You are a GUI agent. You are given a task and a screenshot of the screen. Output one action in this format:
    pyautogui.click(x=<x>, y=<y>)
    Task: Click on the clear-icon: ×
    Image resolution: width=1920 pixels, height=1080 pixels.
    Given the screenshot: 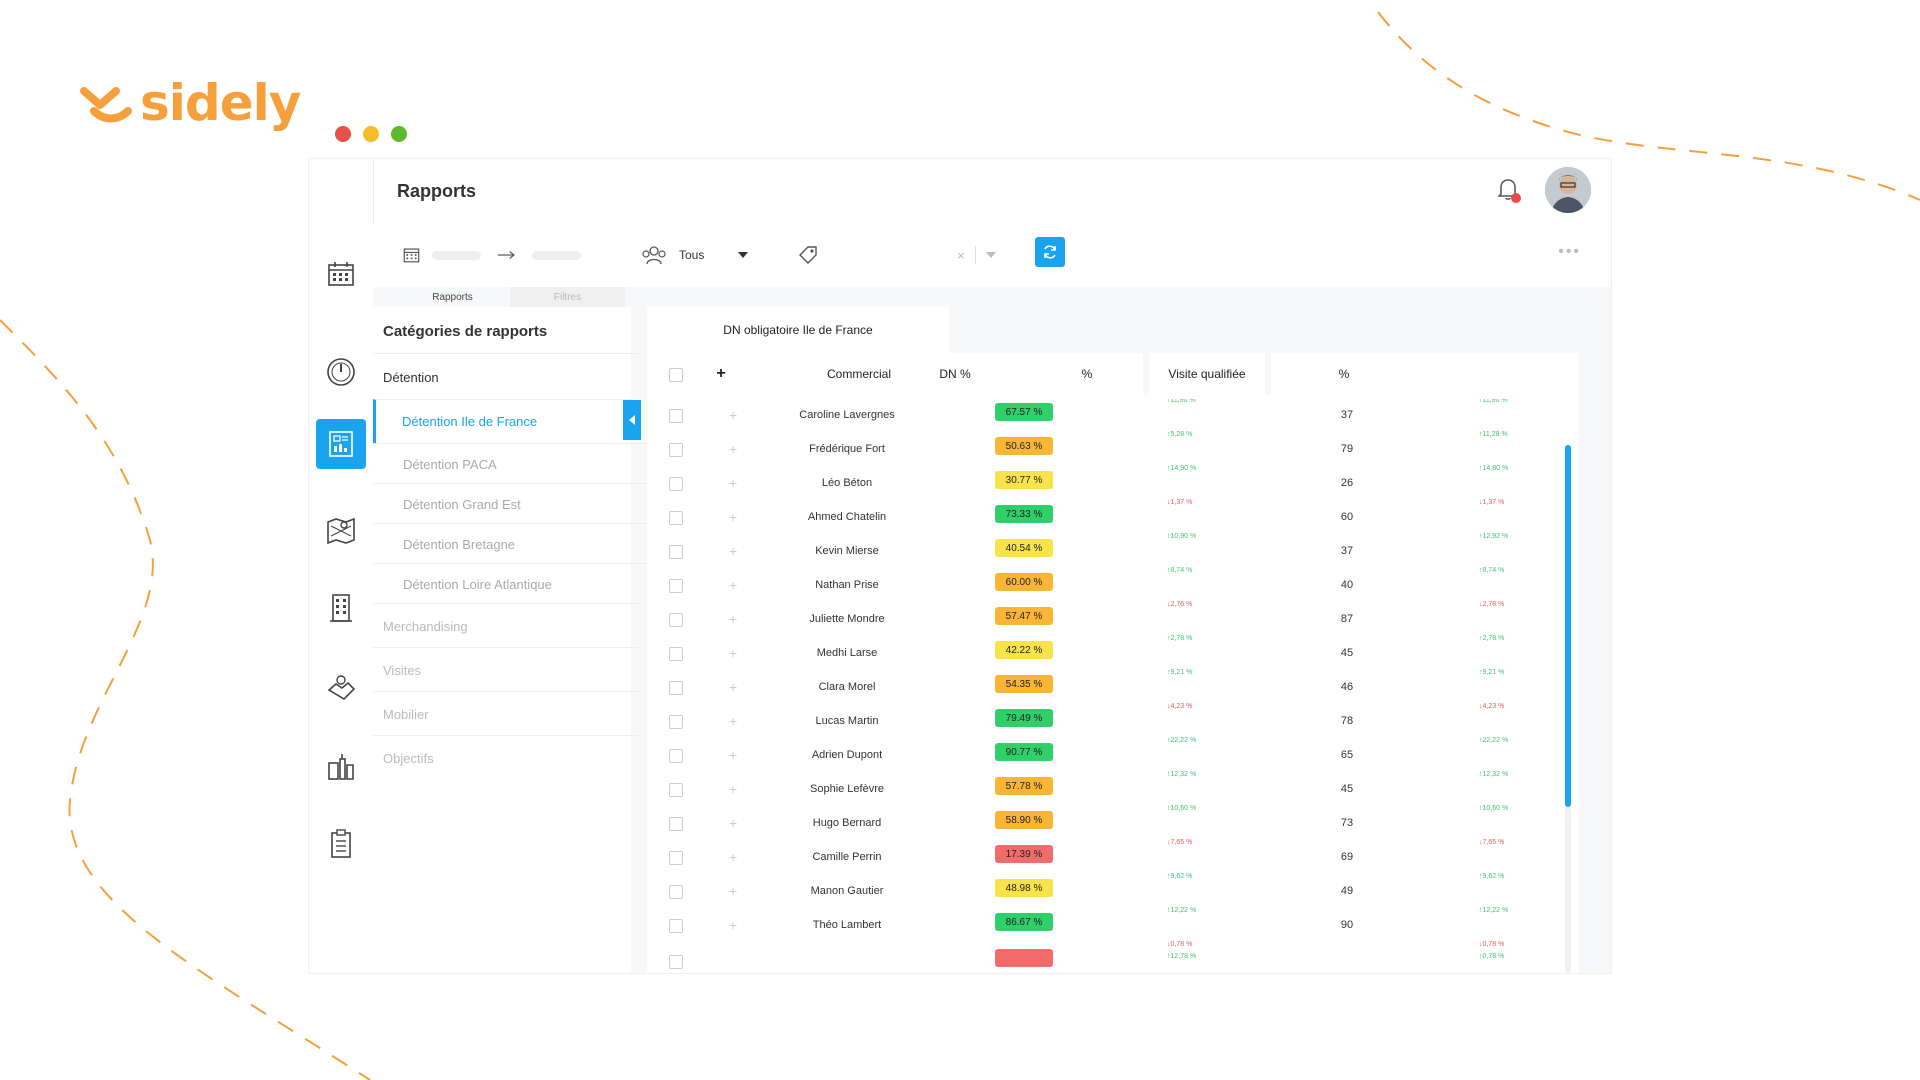 What is the action you would take?
    pyautogui.click(x=961, y=255)
    